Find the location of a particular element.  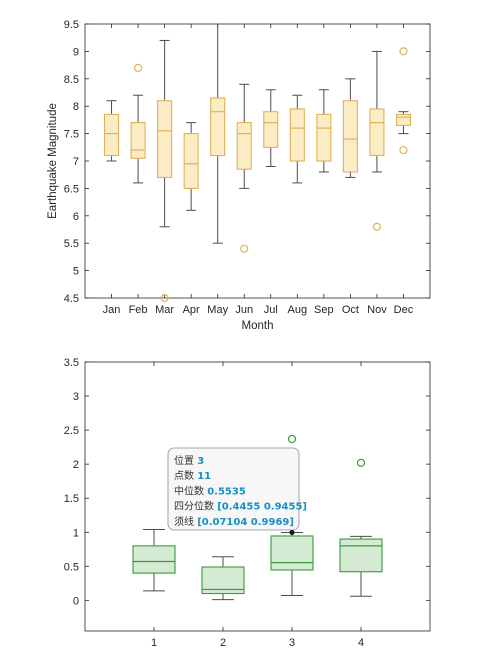

data-tip-label: 须线 is located at coordinates (184, 521).